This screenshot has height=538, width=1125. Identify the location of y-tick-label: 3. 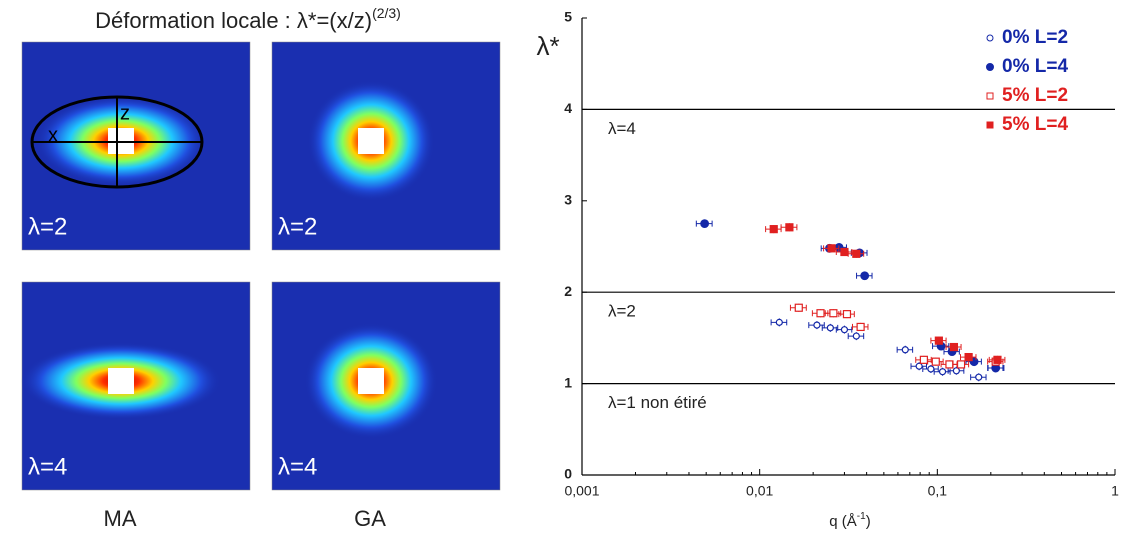
(568, 200).